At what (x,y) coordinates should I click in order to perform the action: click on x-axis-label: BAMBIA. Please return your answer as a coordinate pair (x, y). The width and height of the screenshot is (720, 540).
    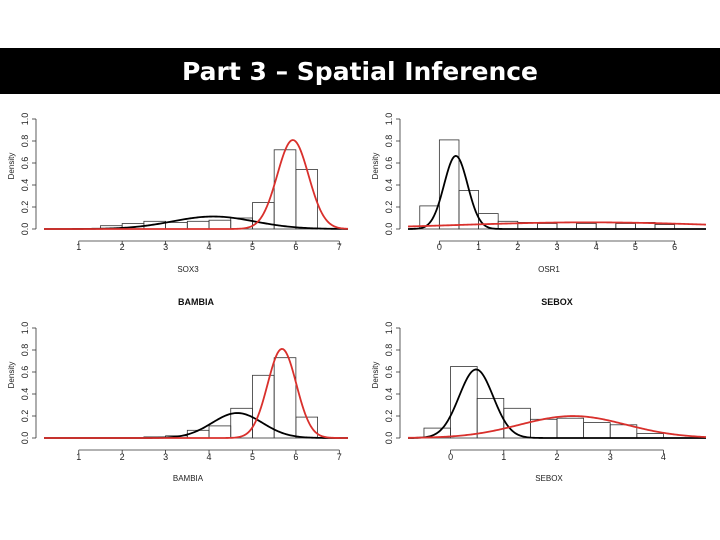
    Looking at the image, I should click on (188, 478).